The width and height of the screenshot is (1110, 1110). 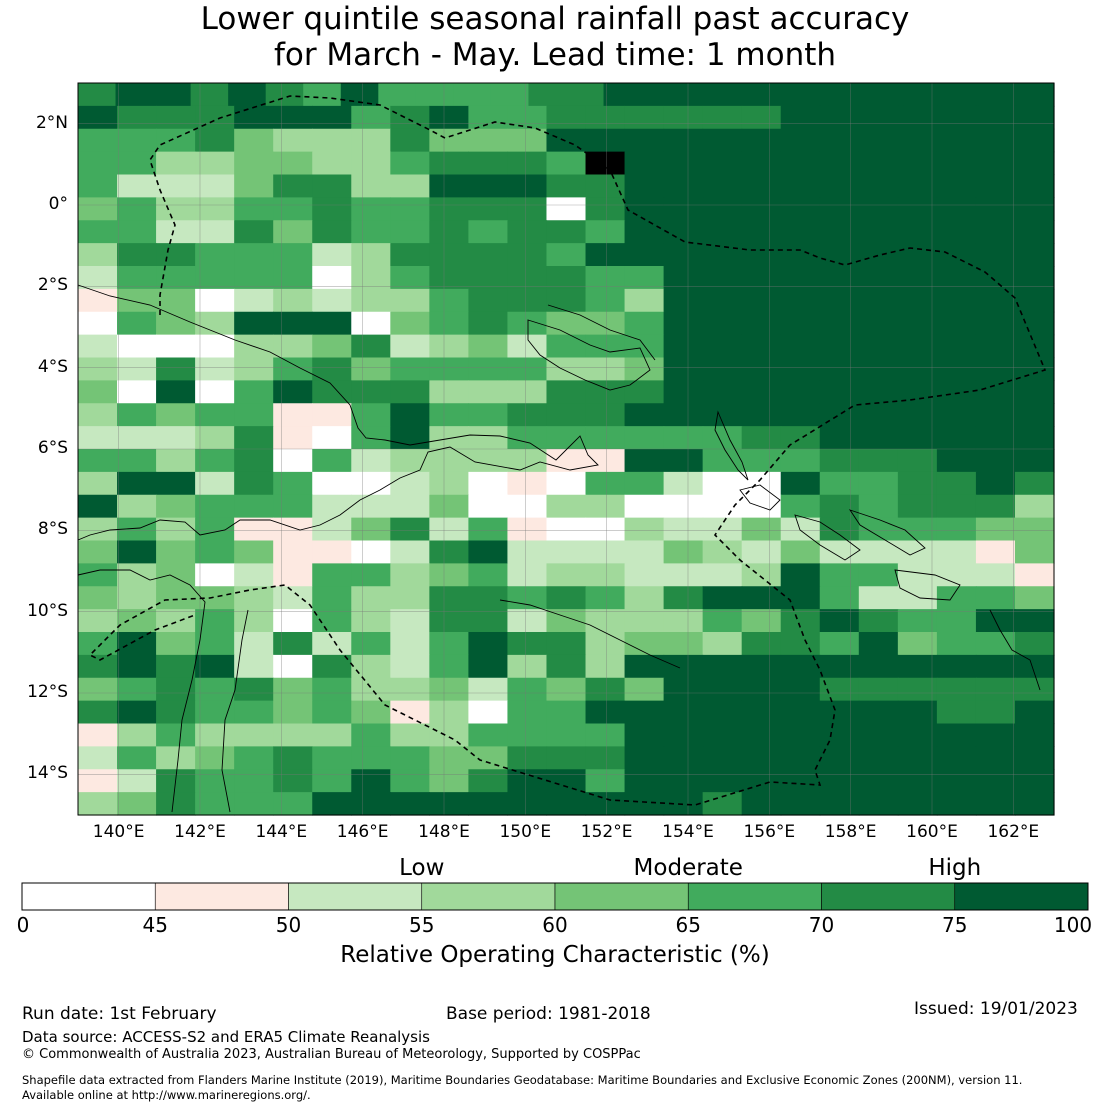 What do you see at coordinates (47, 773) in the screenshot?
I see `latitude-label: 14°S` at bounding box center [47, 773].